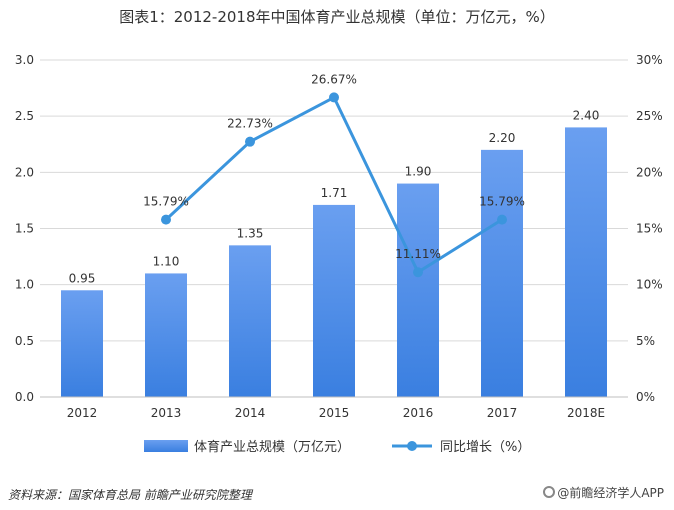 This screenshot has height=510, width=674. What do you see at coordinates (610, 493) in the screenshot?
I see `brand-text: @前瞻经济学人APP` at bounding box center [610, 493].